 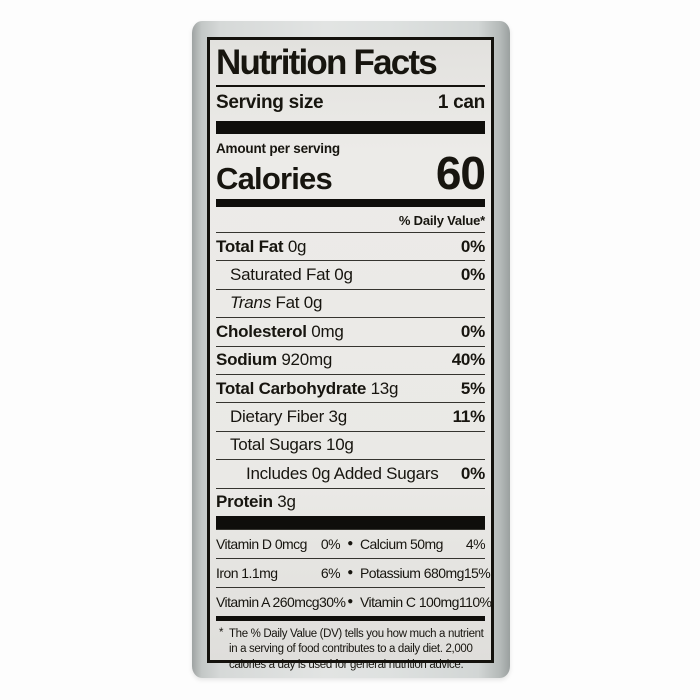 I want to click on calories-value: 60, so click(x=460, y=173).